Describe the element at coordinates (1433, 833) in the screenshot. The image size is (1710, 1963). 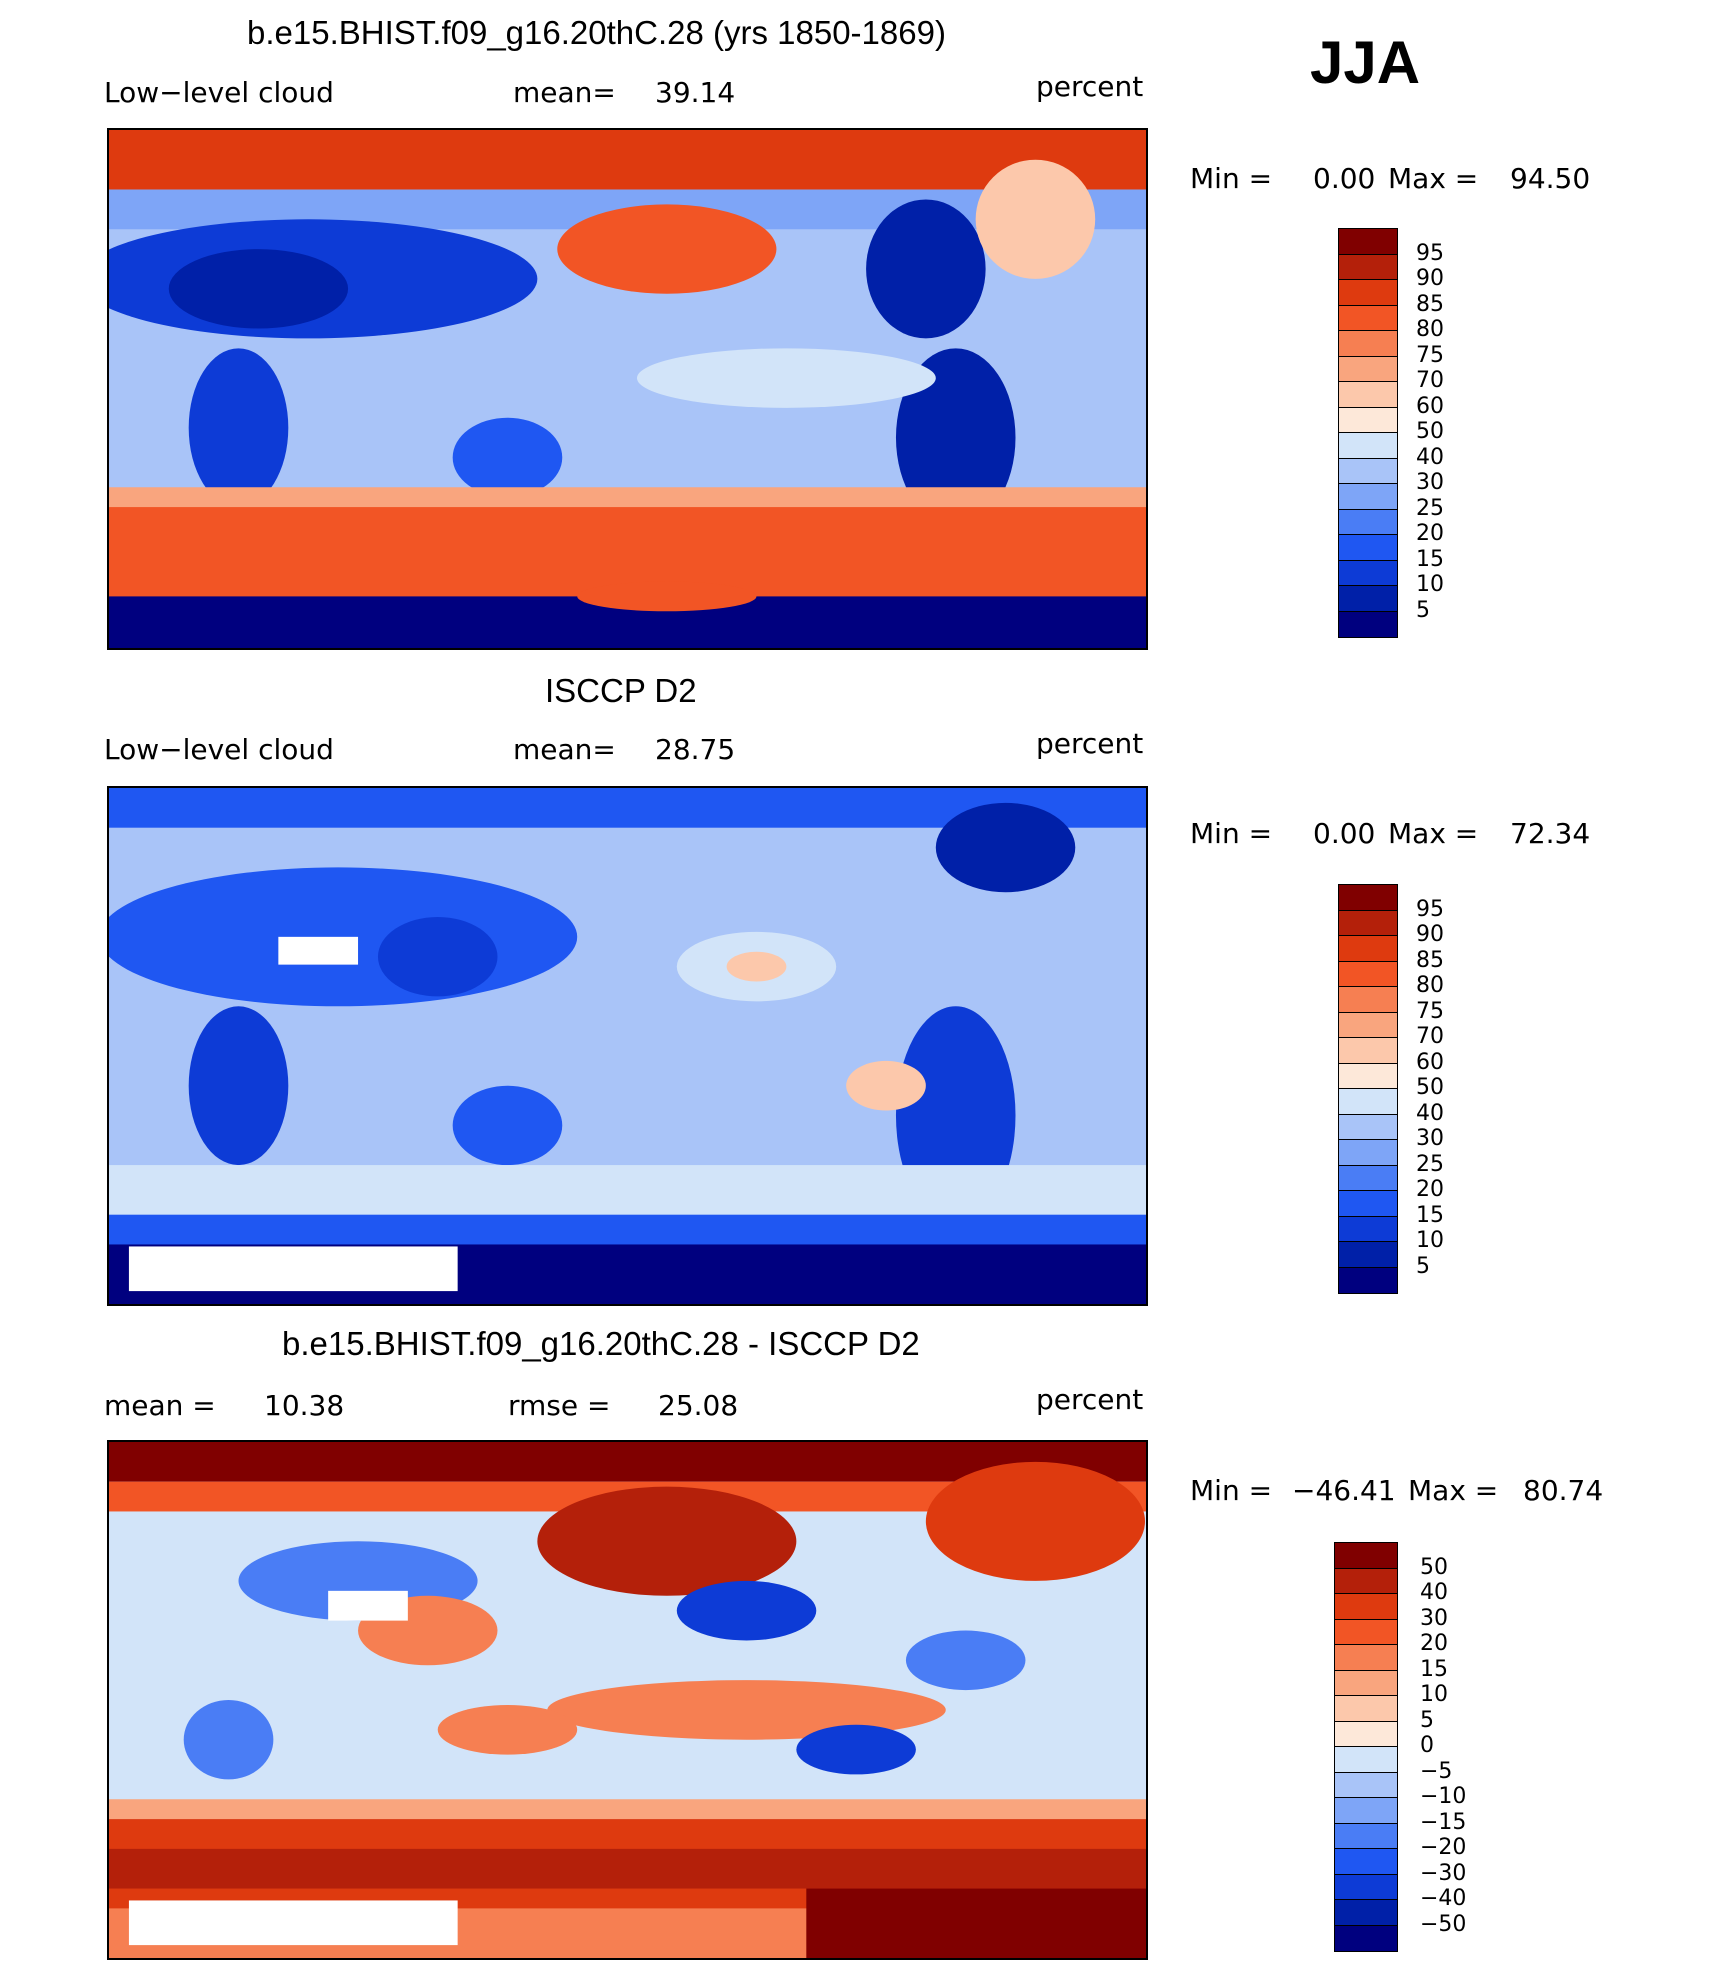
I see `panel2-max-label: Max =` at that location.